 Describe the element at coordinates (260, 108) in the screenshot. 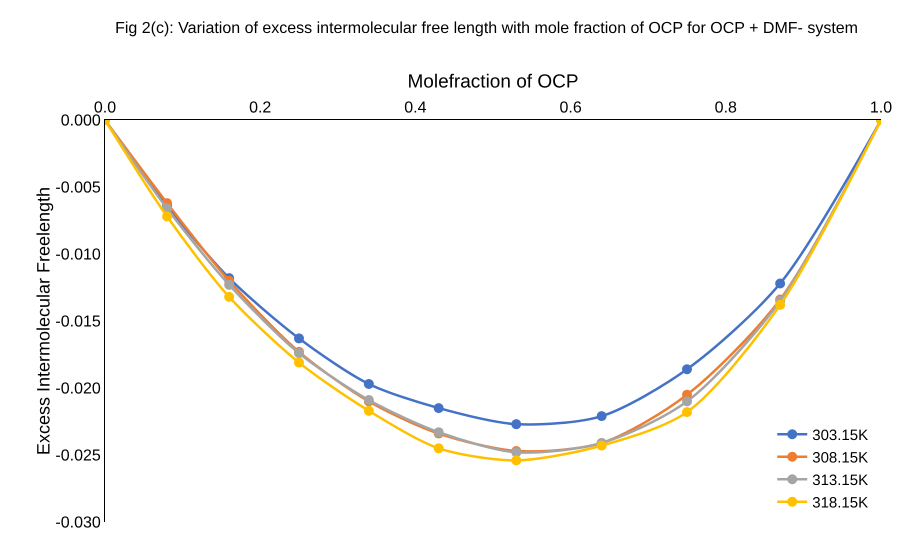

I see `x-tick-label: 0.2` at that location.